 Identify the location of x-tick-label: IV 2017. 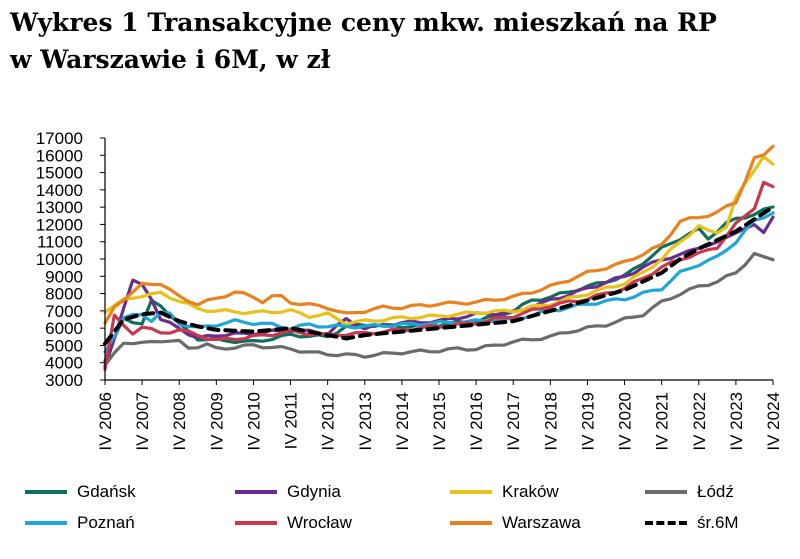
(513, 421).